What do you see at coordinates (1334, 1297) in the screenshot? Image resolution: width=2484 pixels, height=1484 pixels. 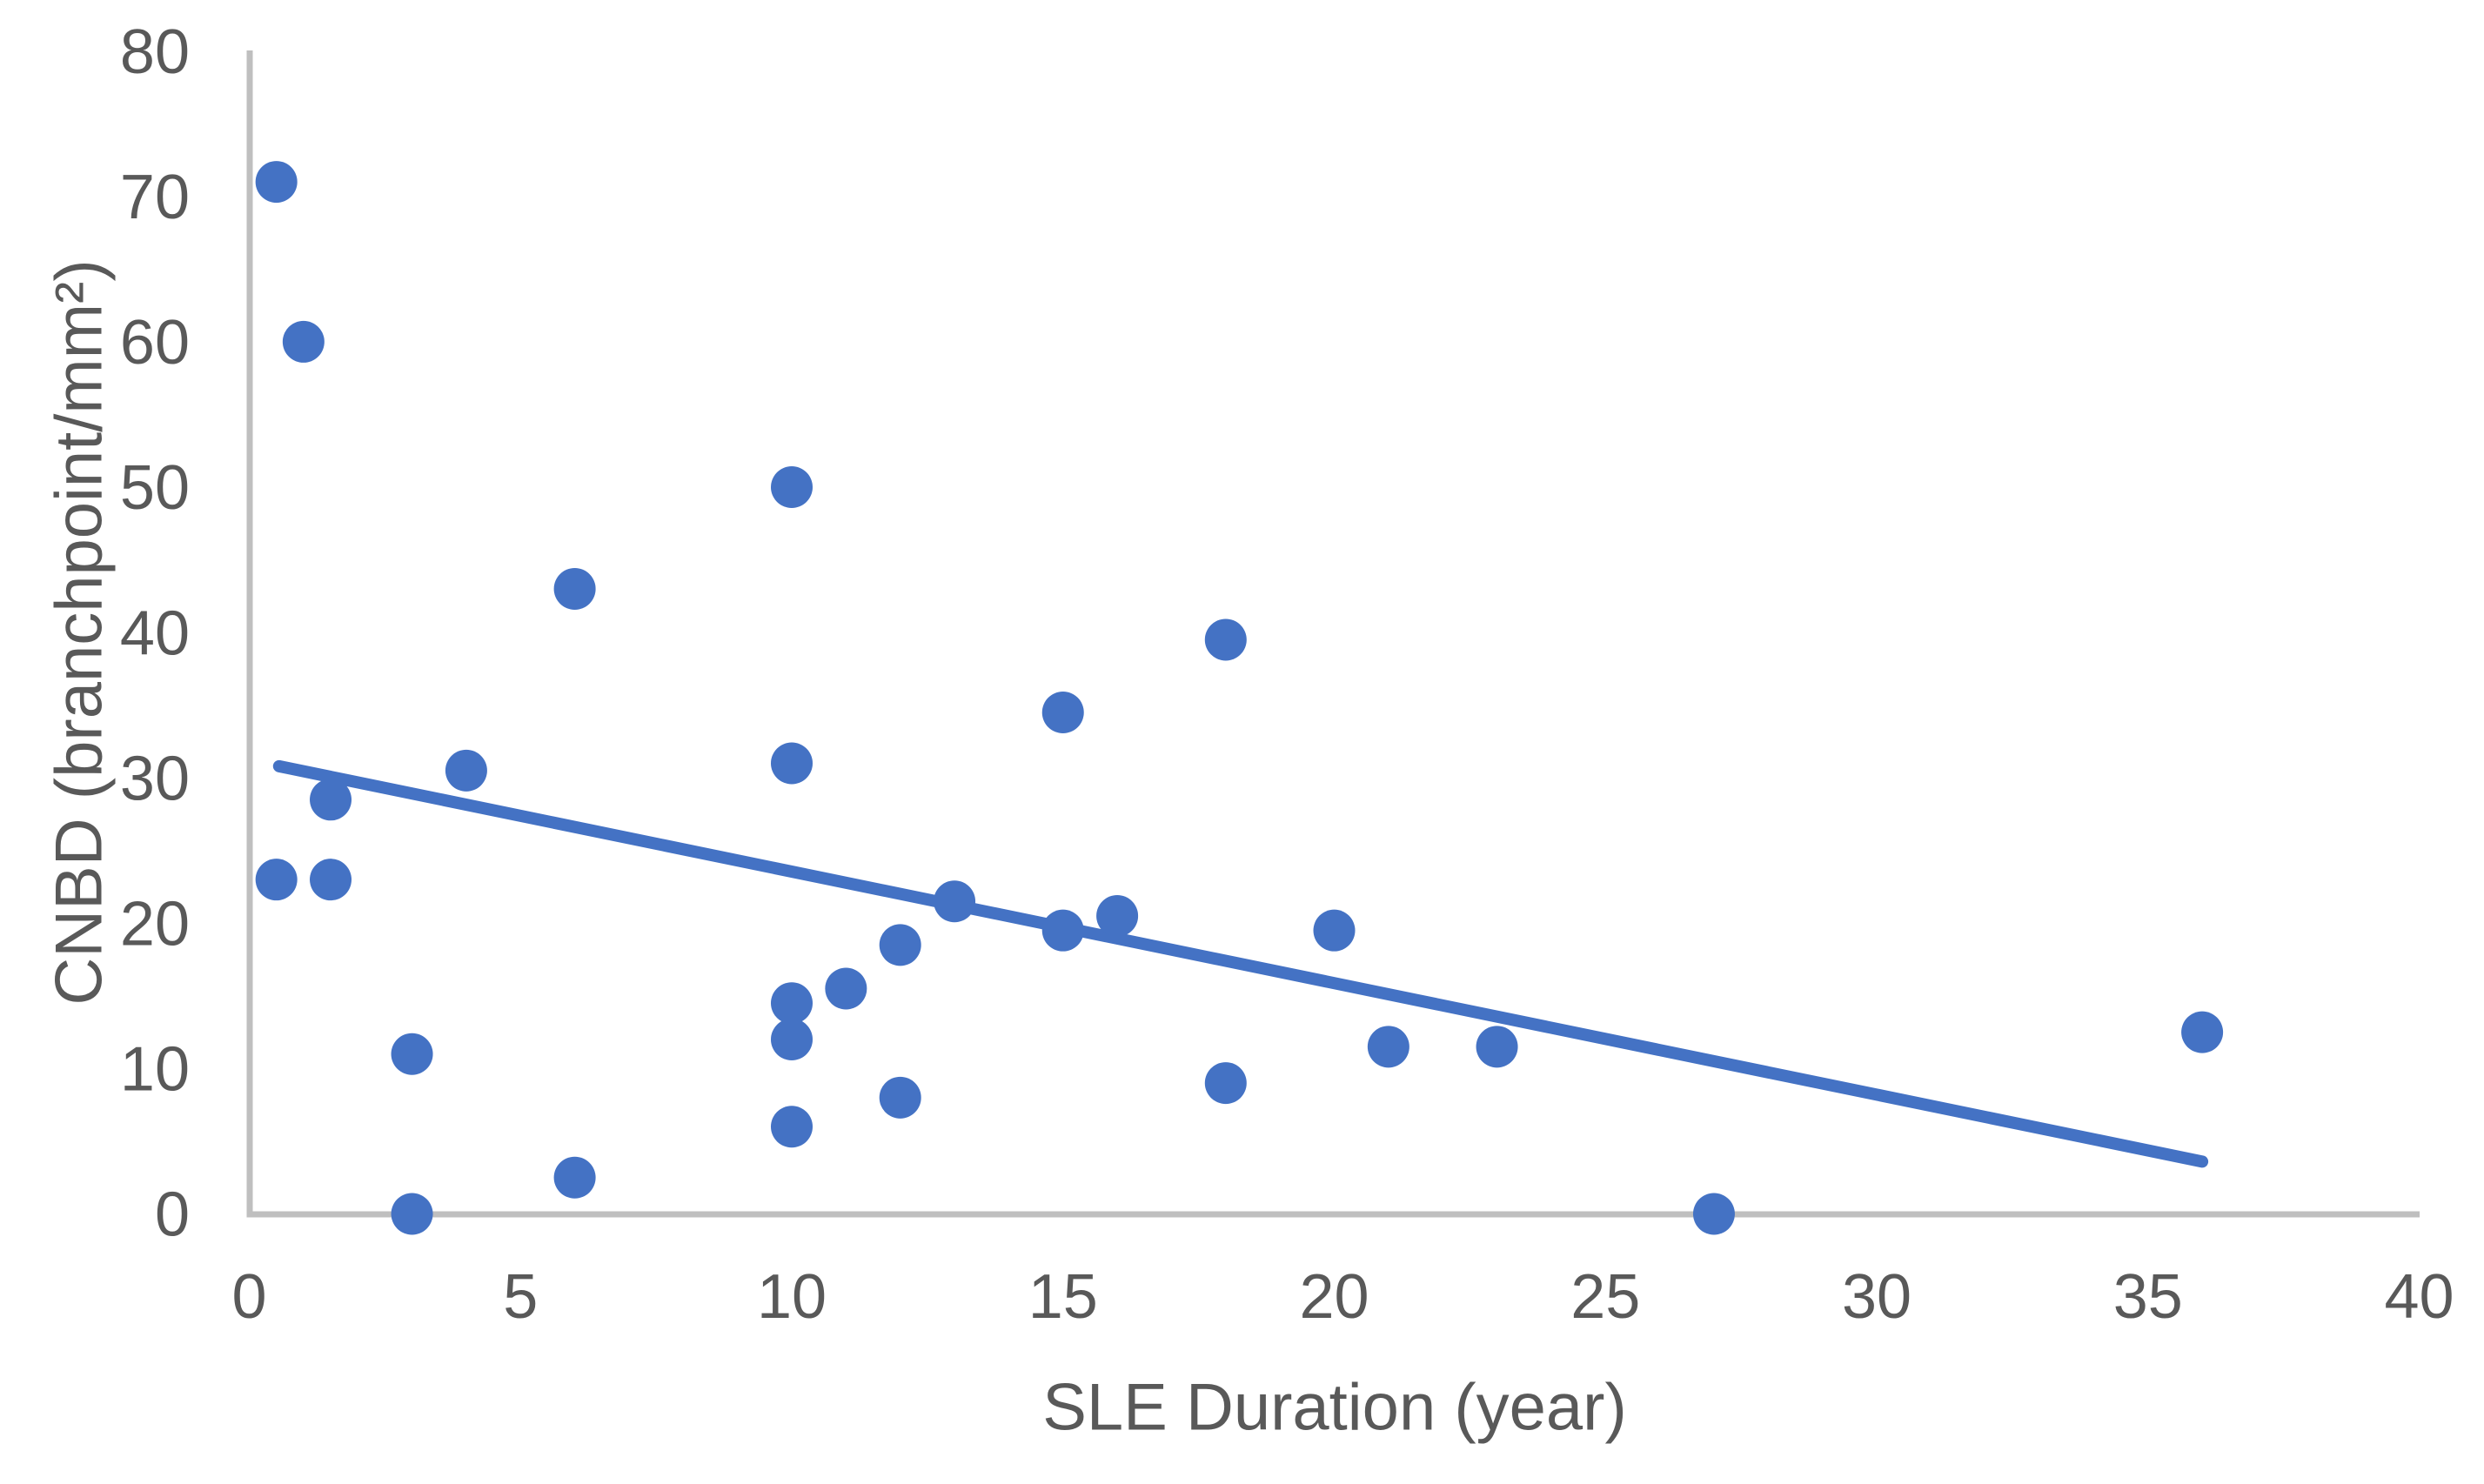 I see `x-tick-label: 20` at bounding box center [1334, 1297].